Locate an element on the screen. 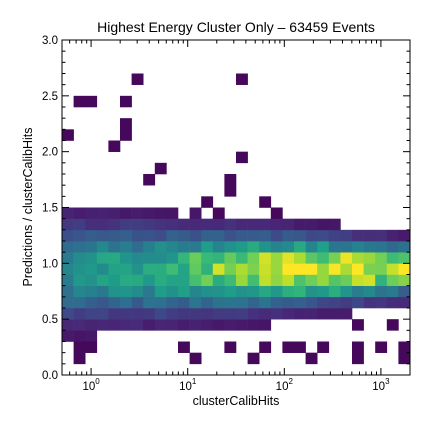 This screenshot has width=432, height=432. y-tick-label: 0.5 is located at coordinates (50, 320).